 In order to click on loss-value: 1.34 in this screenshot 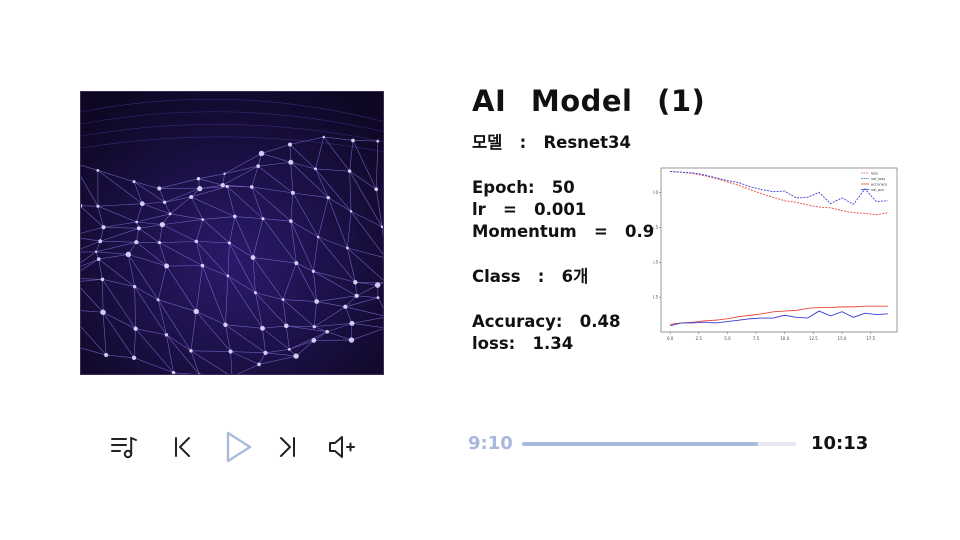, I will do `click(553, 343)`.